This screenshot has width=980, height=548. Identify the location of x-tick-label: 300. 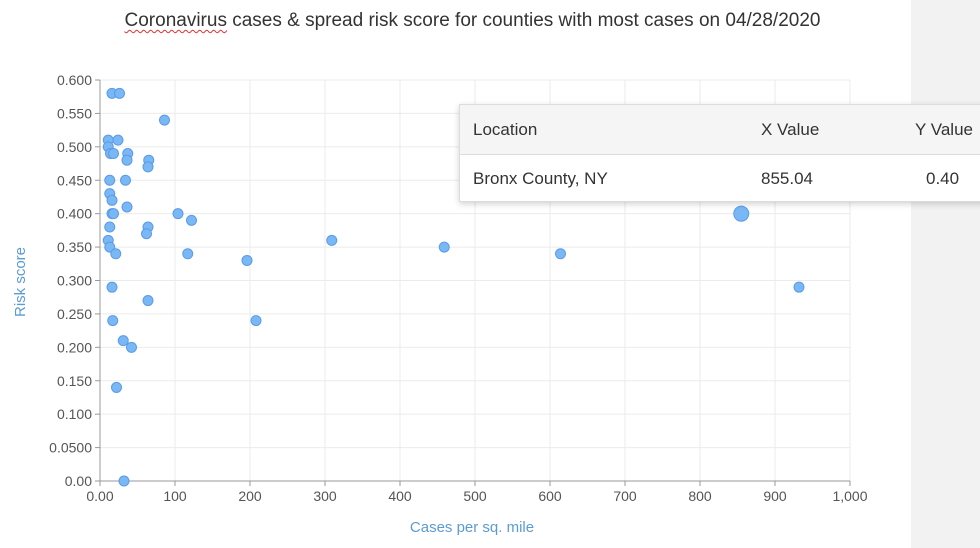
(325, 496).